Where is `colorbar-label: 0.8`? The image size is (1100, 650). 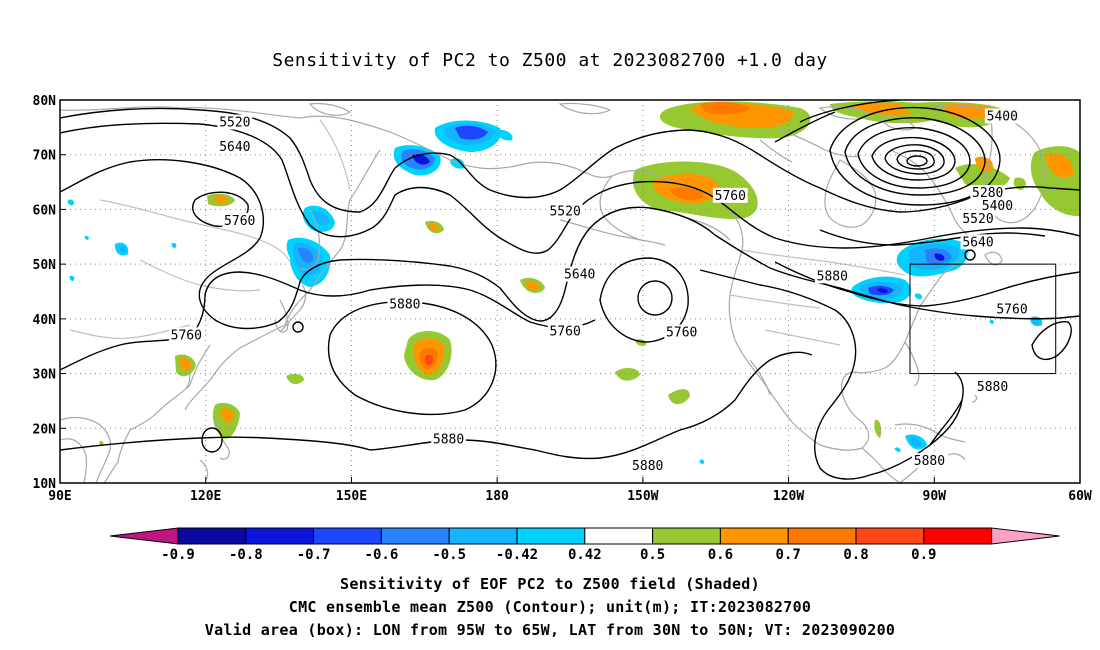 colorbar-label: 0.8 is located at coordinates (855, 555).